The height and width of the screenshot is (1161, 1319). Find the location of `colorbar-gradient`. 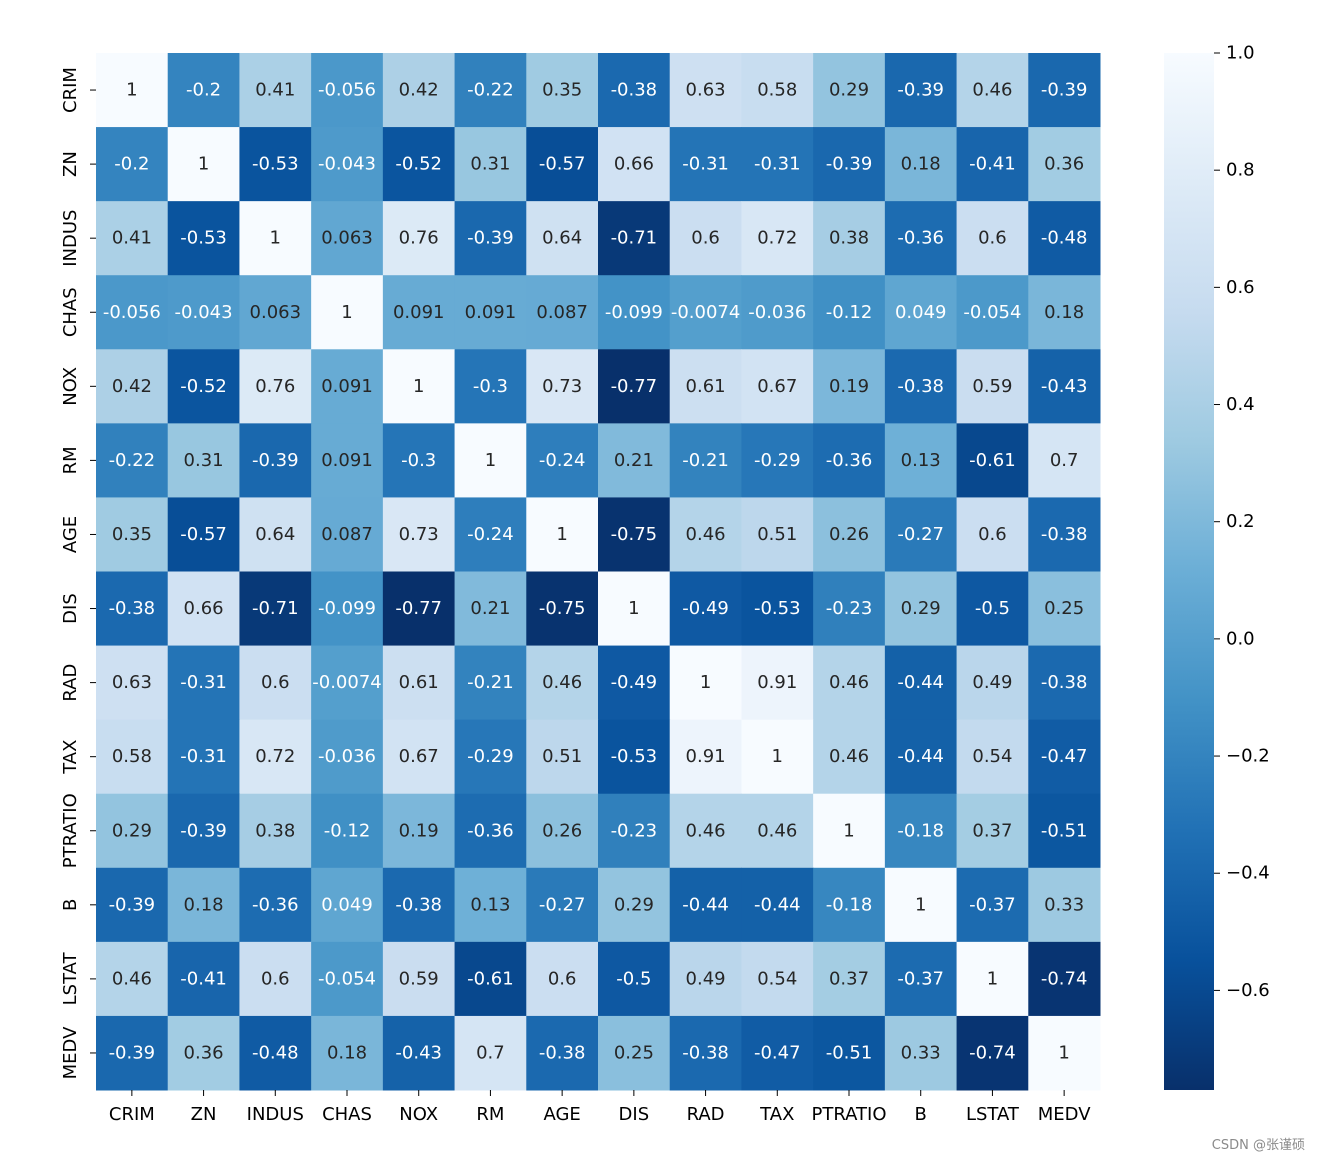

colorbar-gradient is located at coordinates (1189, 571).